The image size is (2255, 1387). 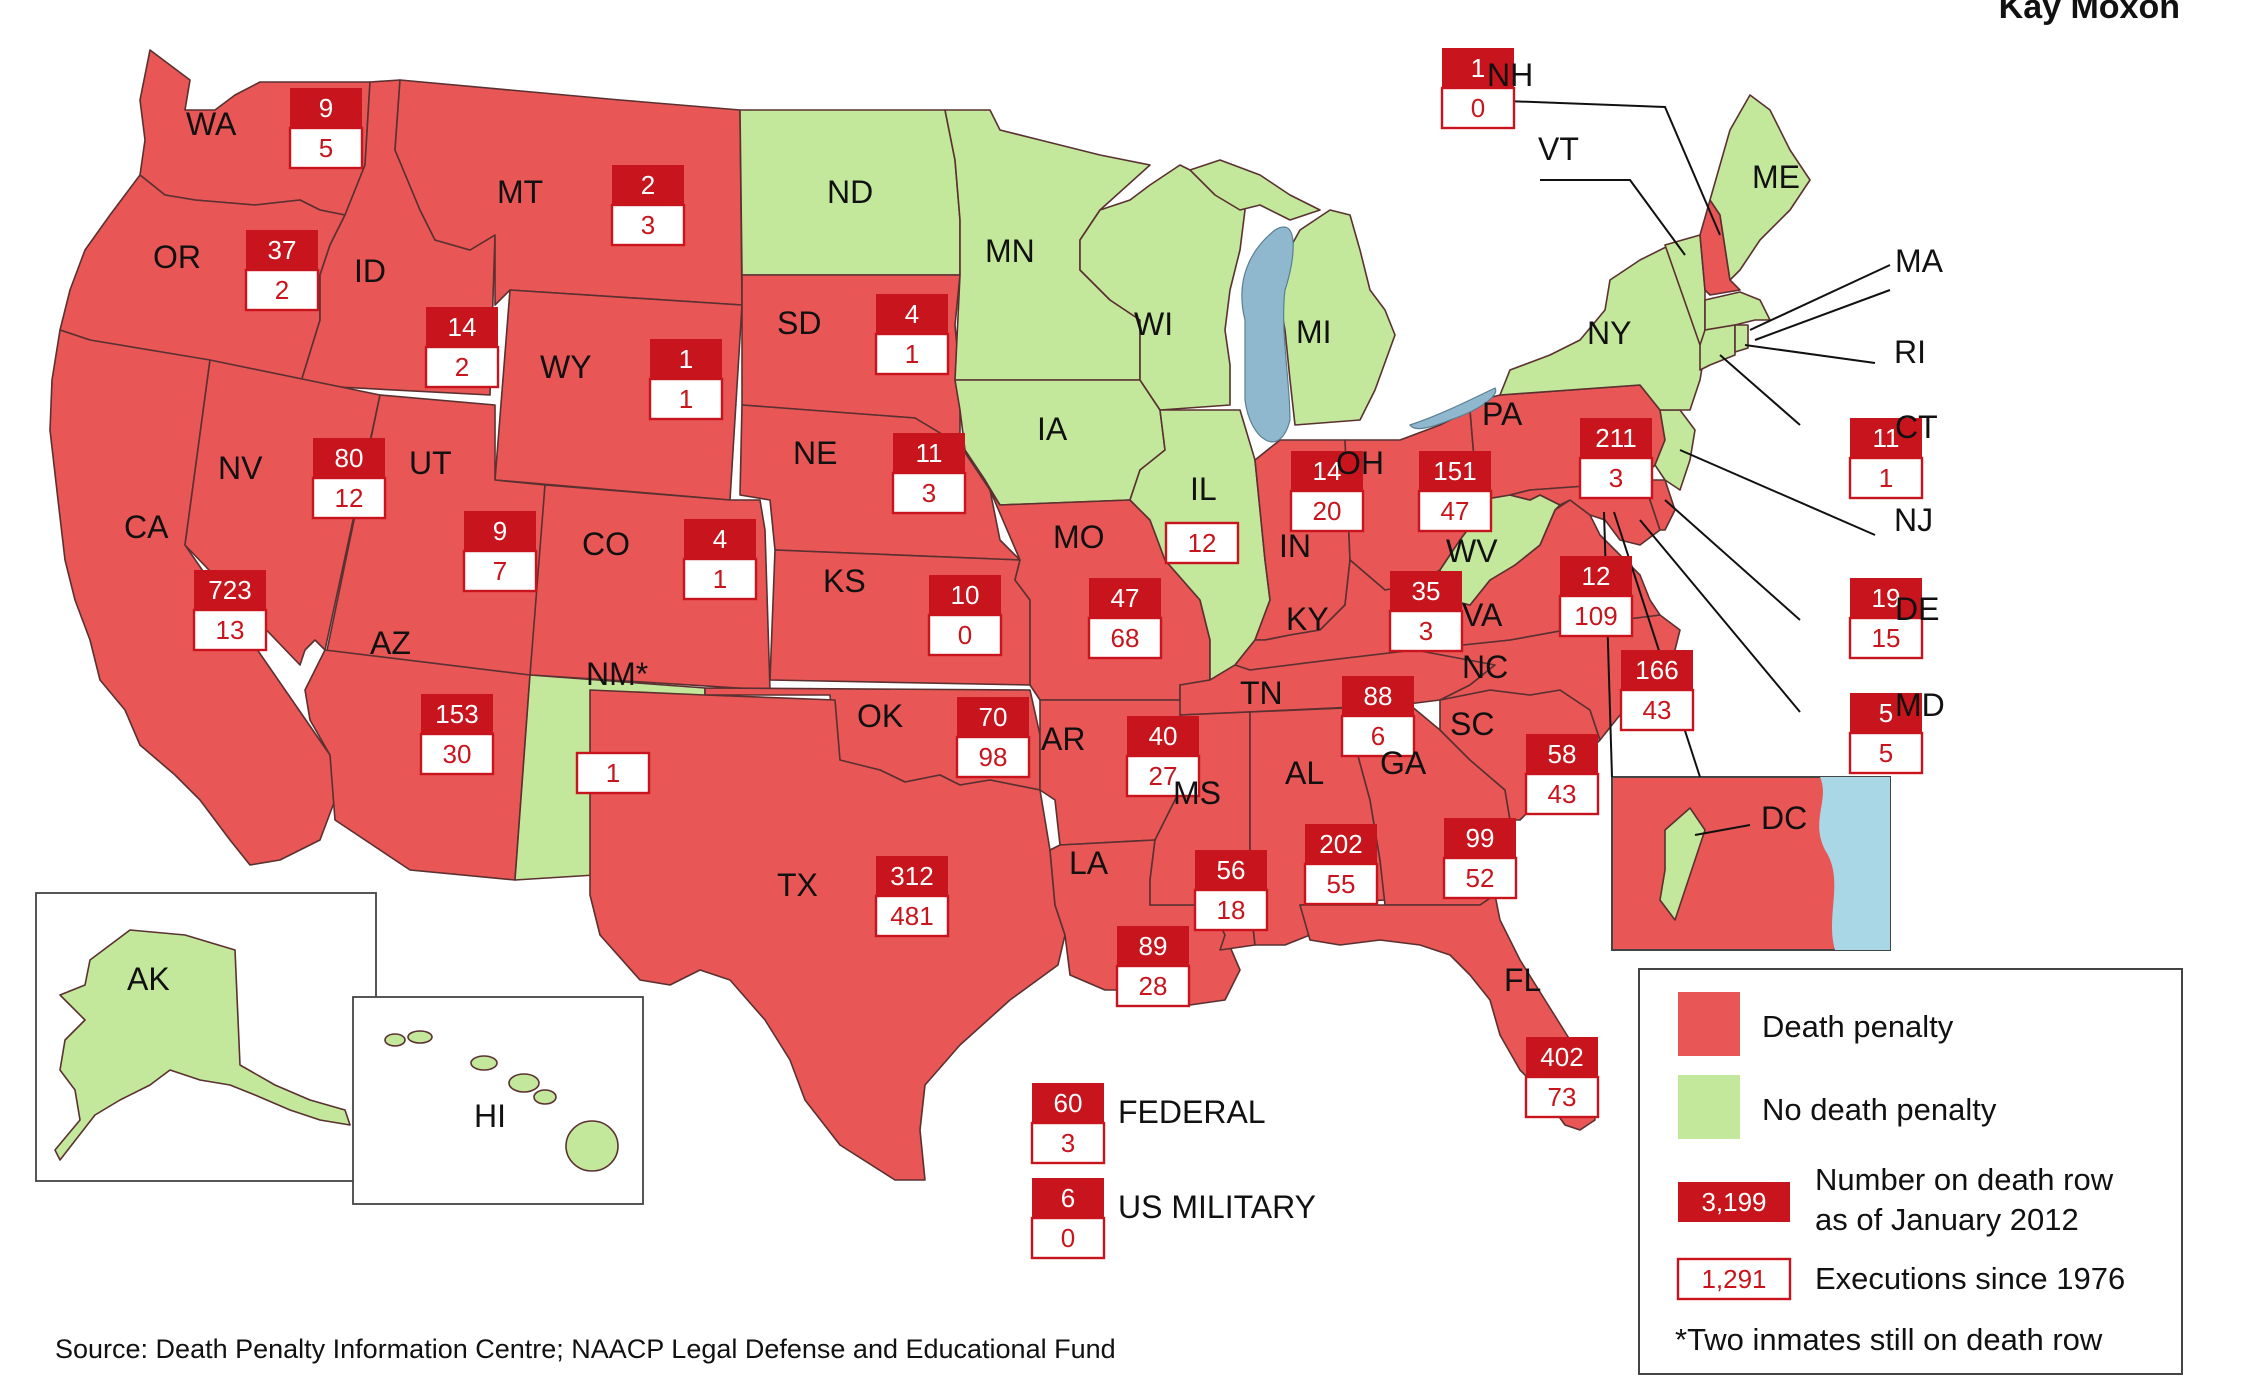 I want to click on legend-executions-value: 1,291, so click(x=1733, y=1279).